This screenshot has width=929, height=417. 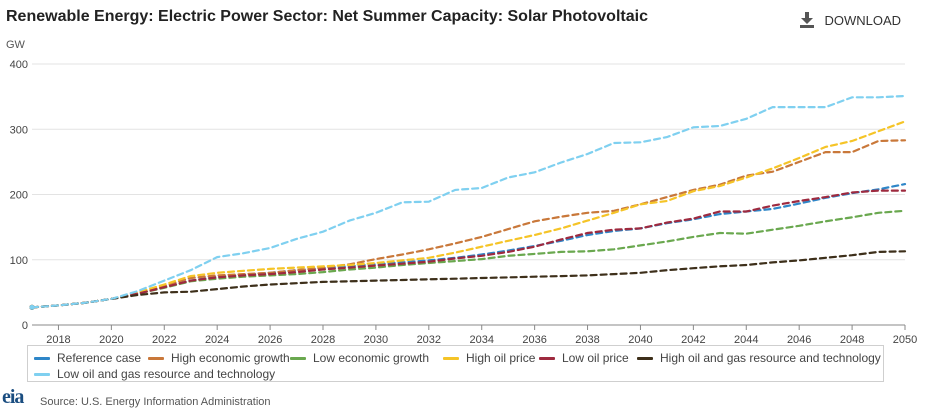 What do you see at coordinates (371, 358) in the screenshot?
I see `legend-label: Low economic growth` at bounding box center [371, 358].